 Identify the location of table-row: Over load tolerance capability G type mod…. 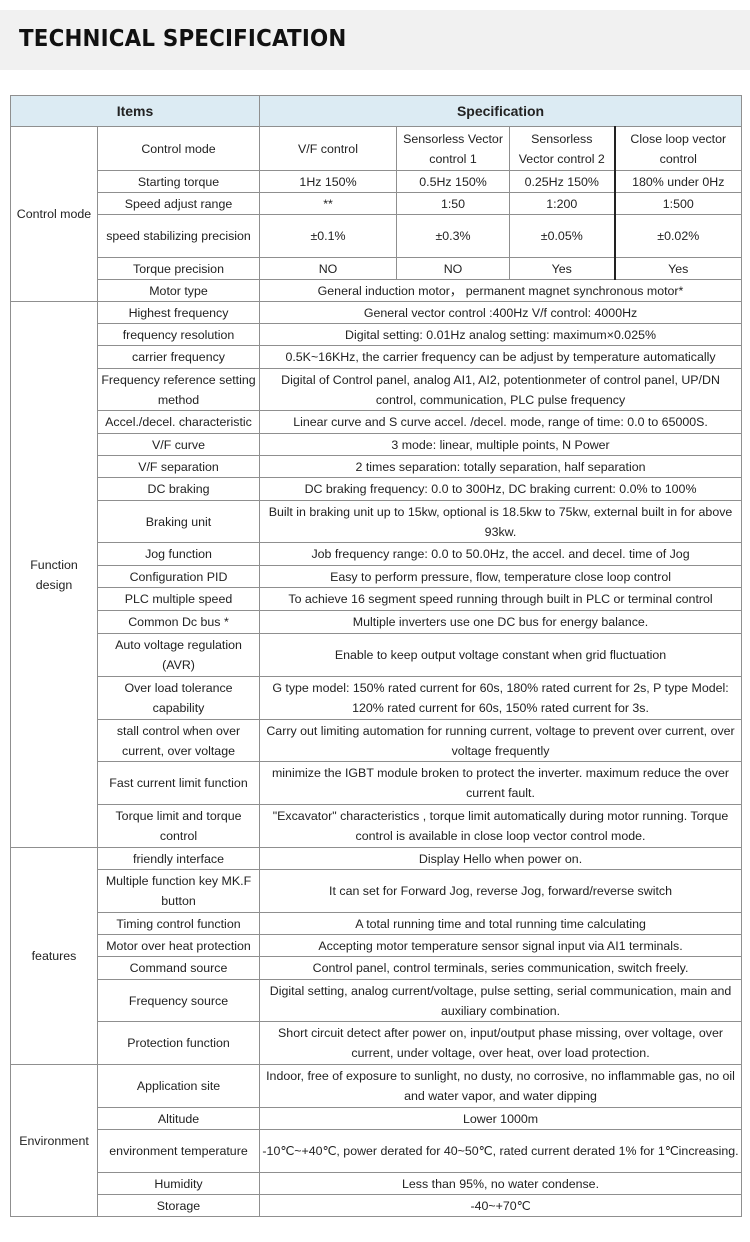
(377, 698).